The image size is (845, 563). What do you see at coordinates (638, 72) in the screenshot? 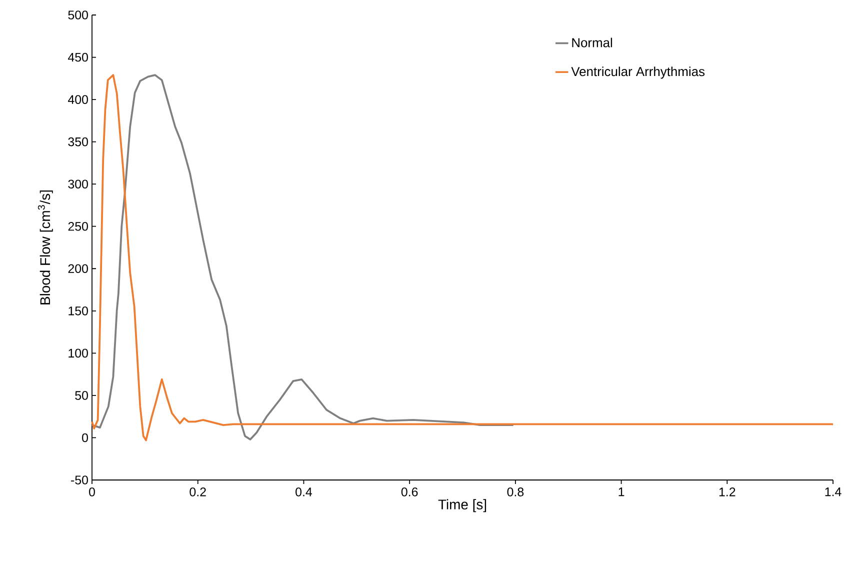
I see `legend-label: Ventricular Arrhythmias` at bounding box center [638, 72].